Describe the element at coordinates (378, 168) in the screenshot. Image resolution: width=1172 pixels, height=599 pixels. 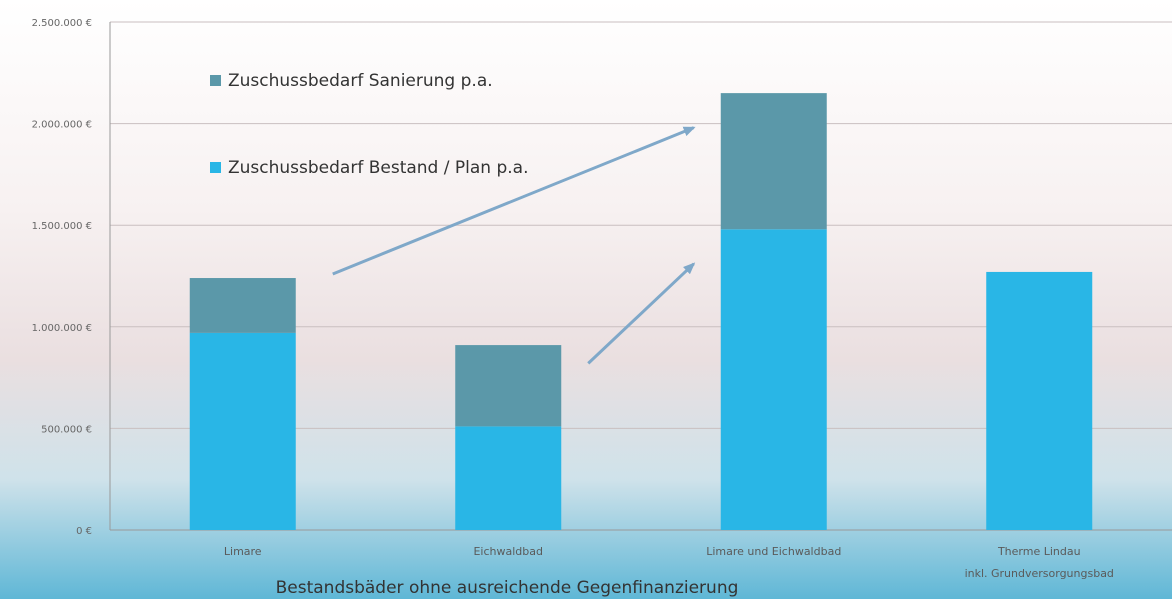
I see `legend-label: Zuschussbedarf Bestand / Plan p.a.` at that location.